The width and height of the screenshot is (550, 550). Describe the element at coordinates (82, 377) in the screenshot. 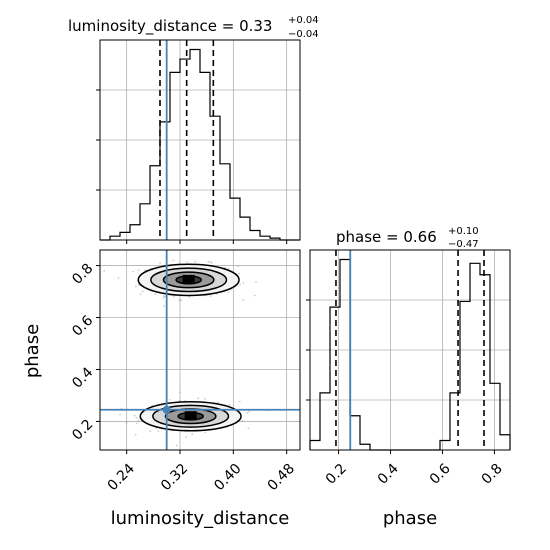

I see `twod-yticklabel-1: 0.4` at that location.